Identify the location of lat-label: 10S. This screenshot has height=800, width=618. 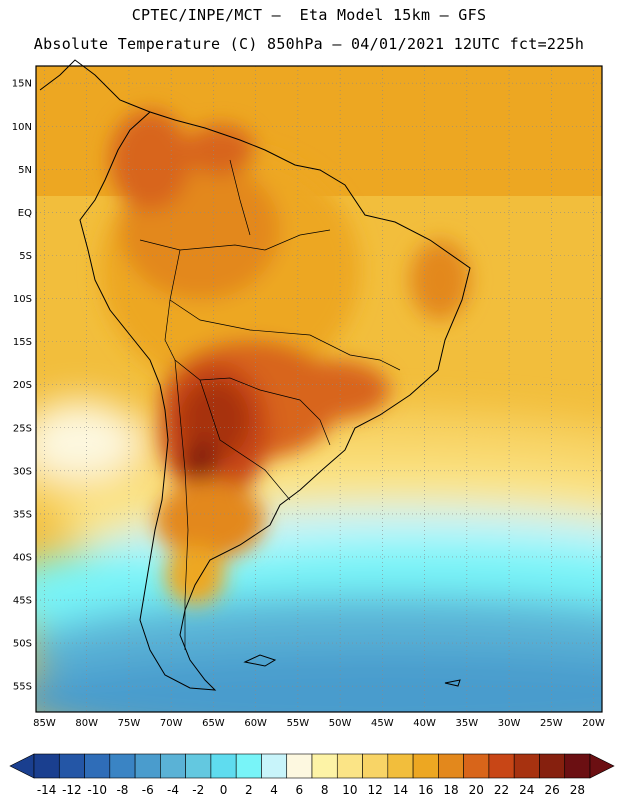
(22, 299).